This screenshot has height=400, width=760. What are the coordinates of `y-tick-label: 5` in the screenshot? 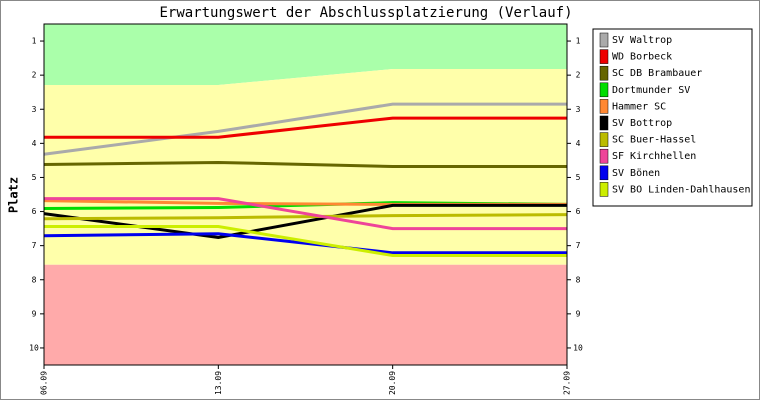 It's located at (34, 177).